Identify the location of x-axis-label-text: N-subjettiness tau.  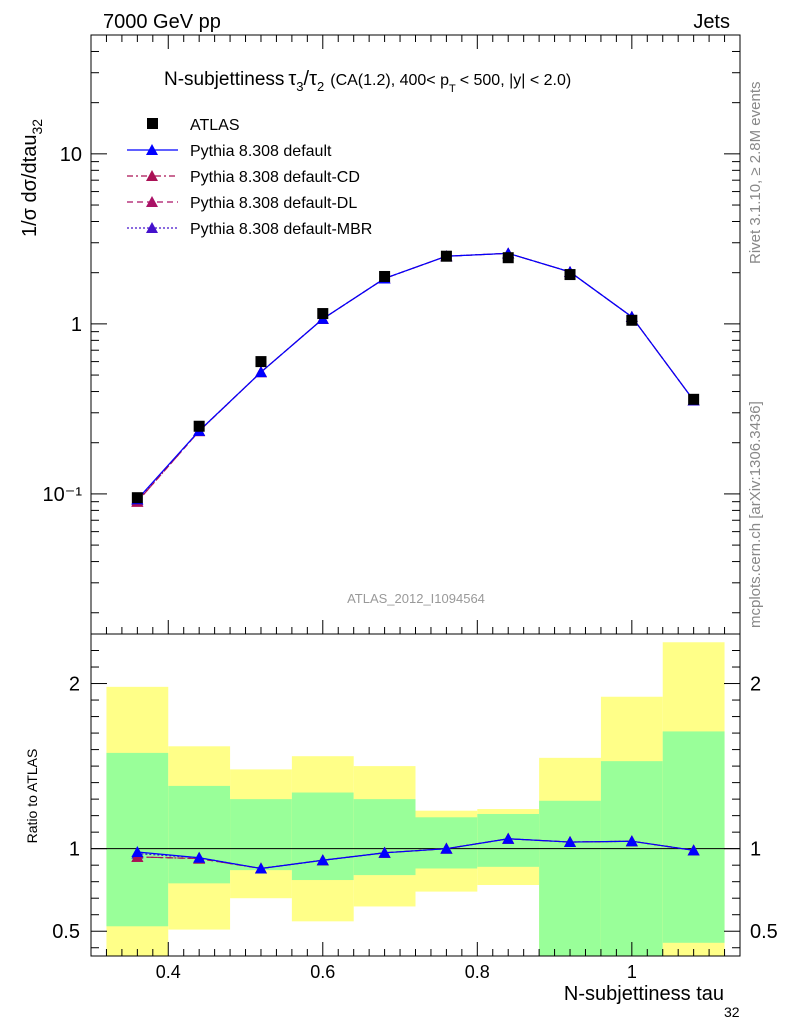
(644, 994).